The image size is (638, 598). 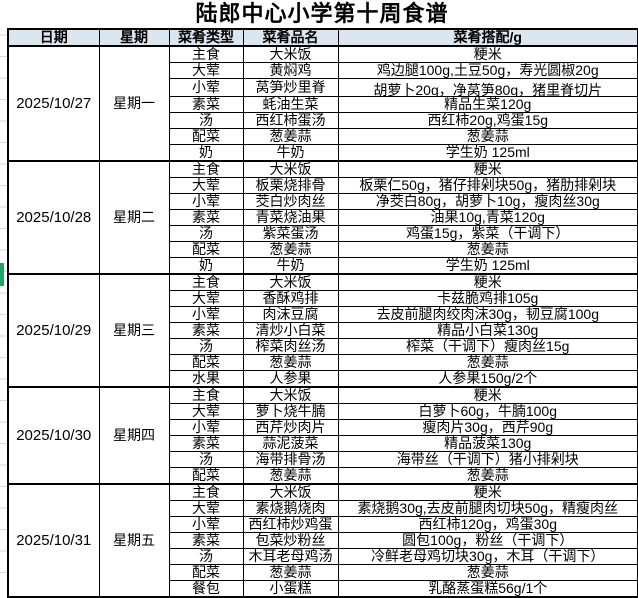 What do you see at coordinates (134, 103) in the screenshot?
I see `weekday-cell: 星期一` at bounding box center [134, 103].